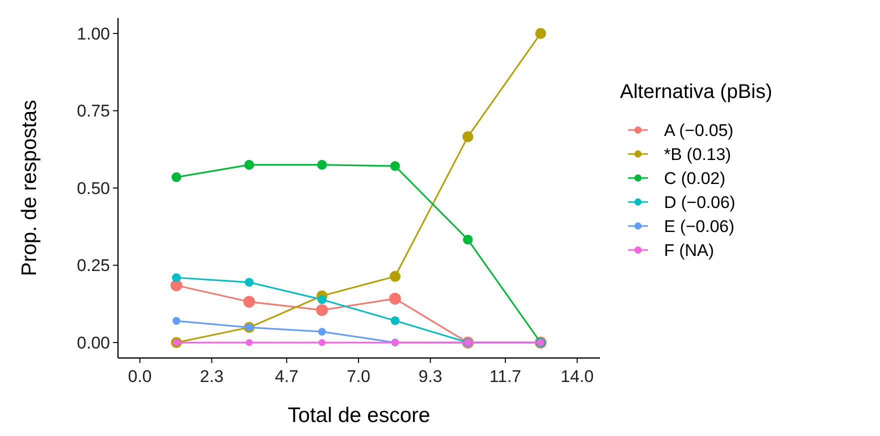  Describe the element at coordinates (93, 342) in the screenshot. I see `y-tick-label: 0.00` at that location.